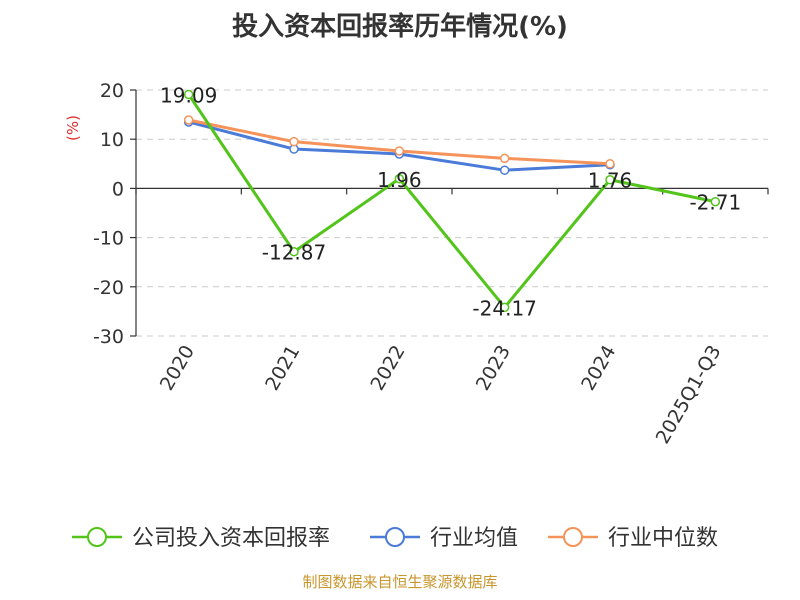 This screenshot has width=800, height=600. Describe the element at coordinates (474, 538) in the screenshot. I see `legend-label: 行业均值` at that location.